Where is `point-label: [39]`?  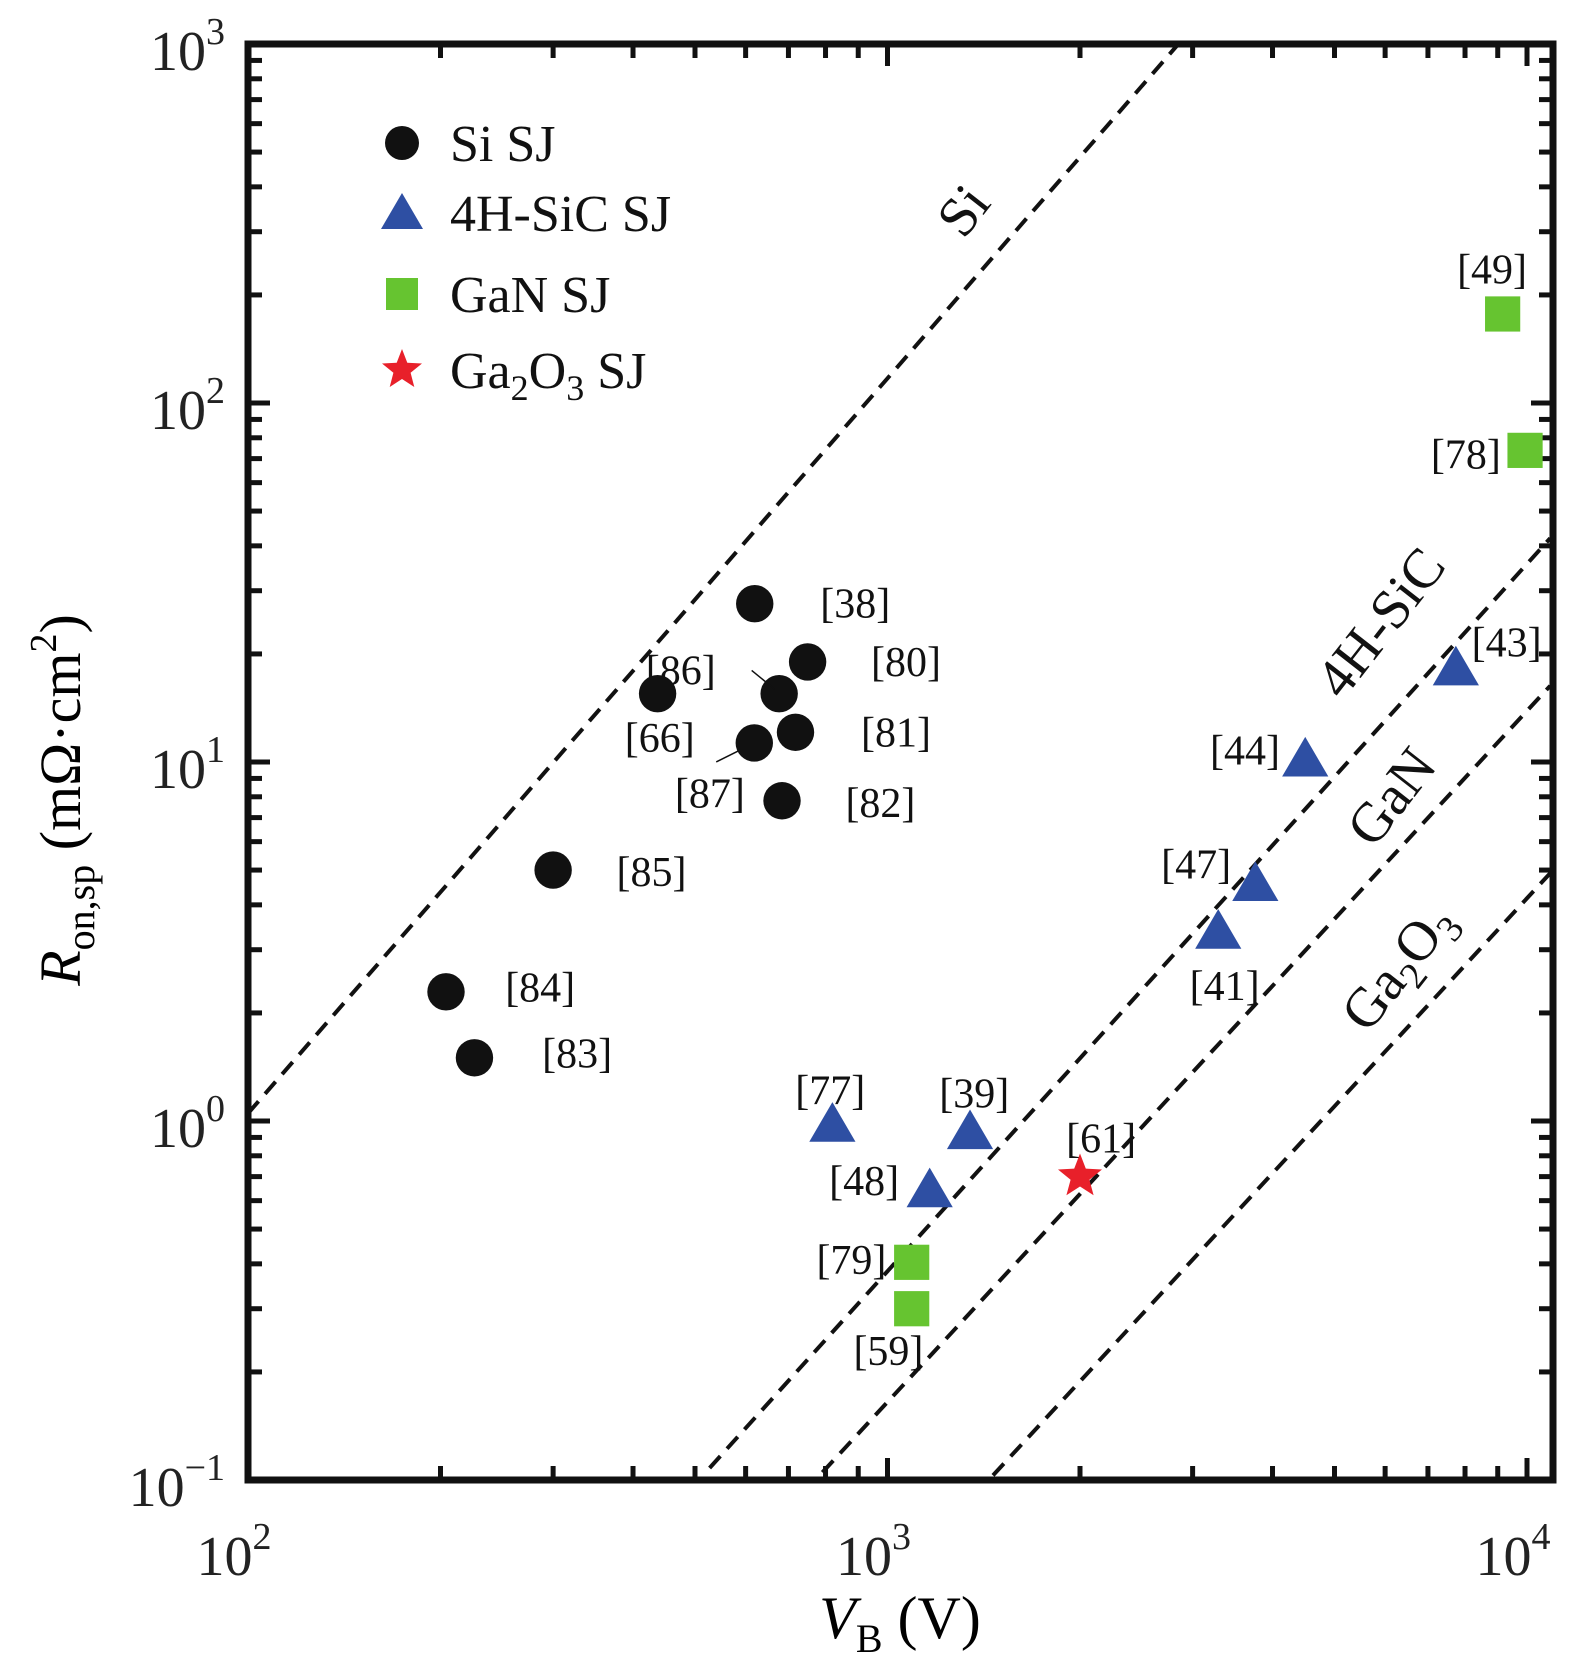
point-label: [39] is located at coordinates (974, 1094).